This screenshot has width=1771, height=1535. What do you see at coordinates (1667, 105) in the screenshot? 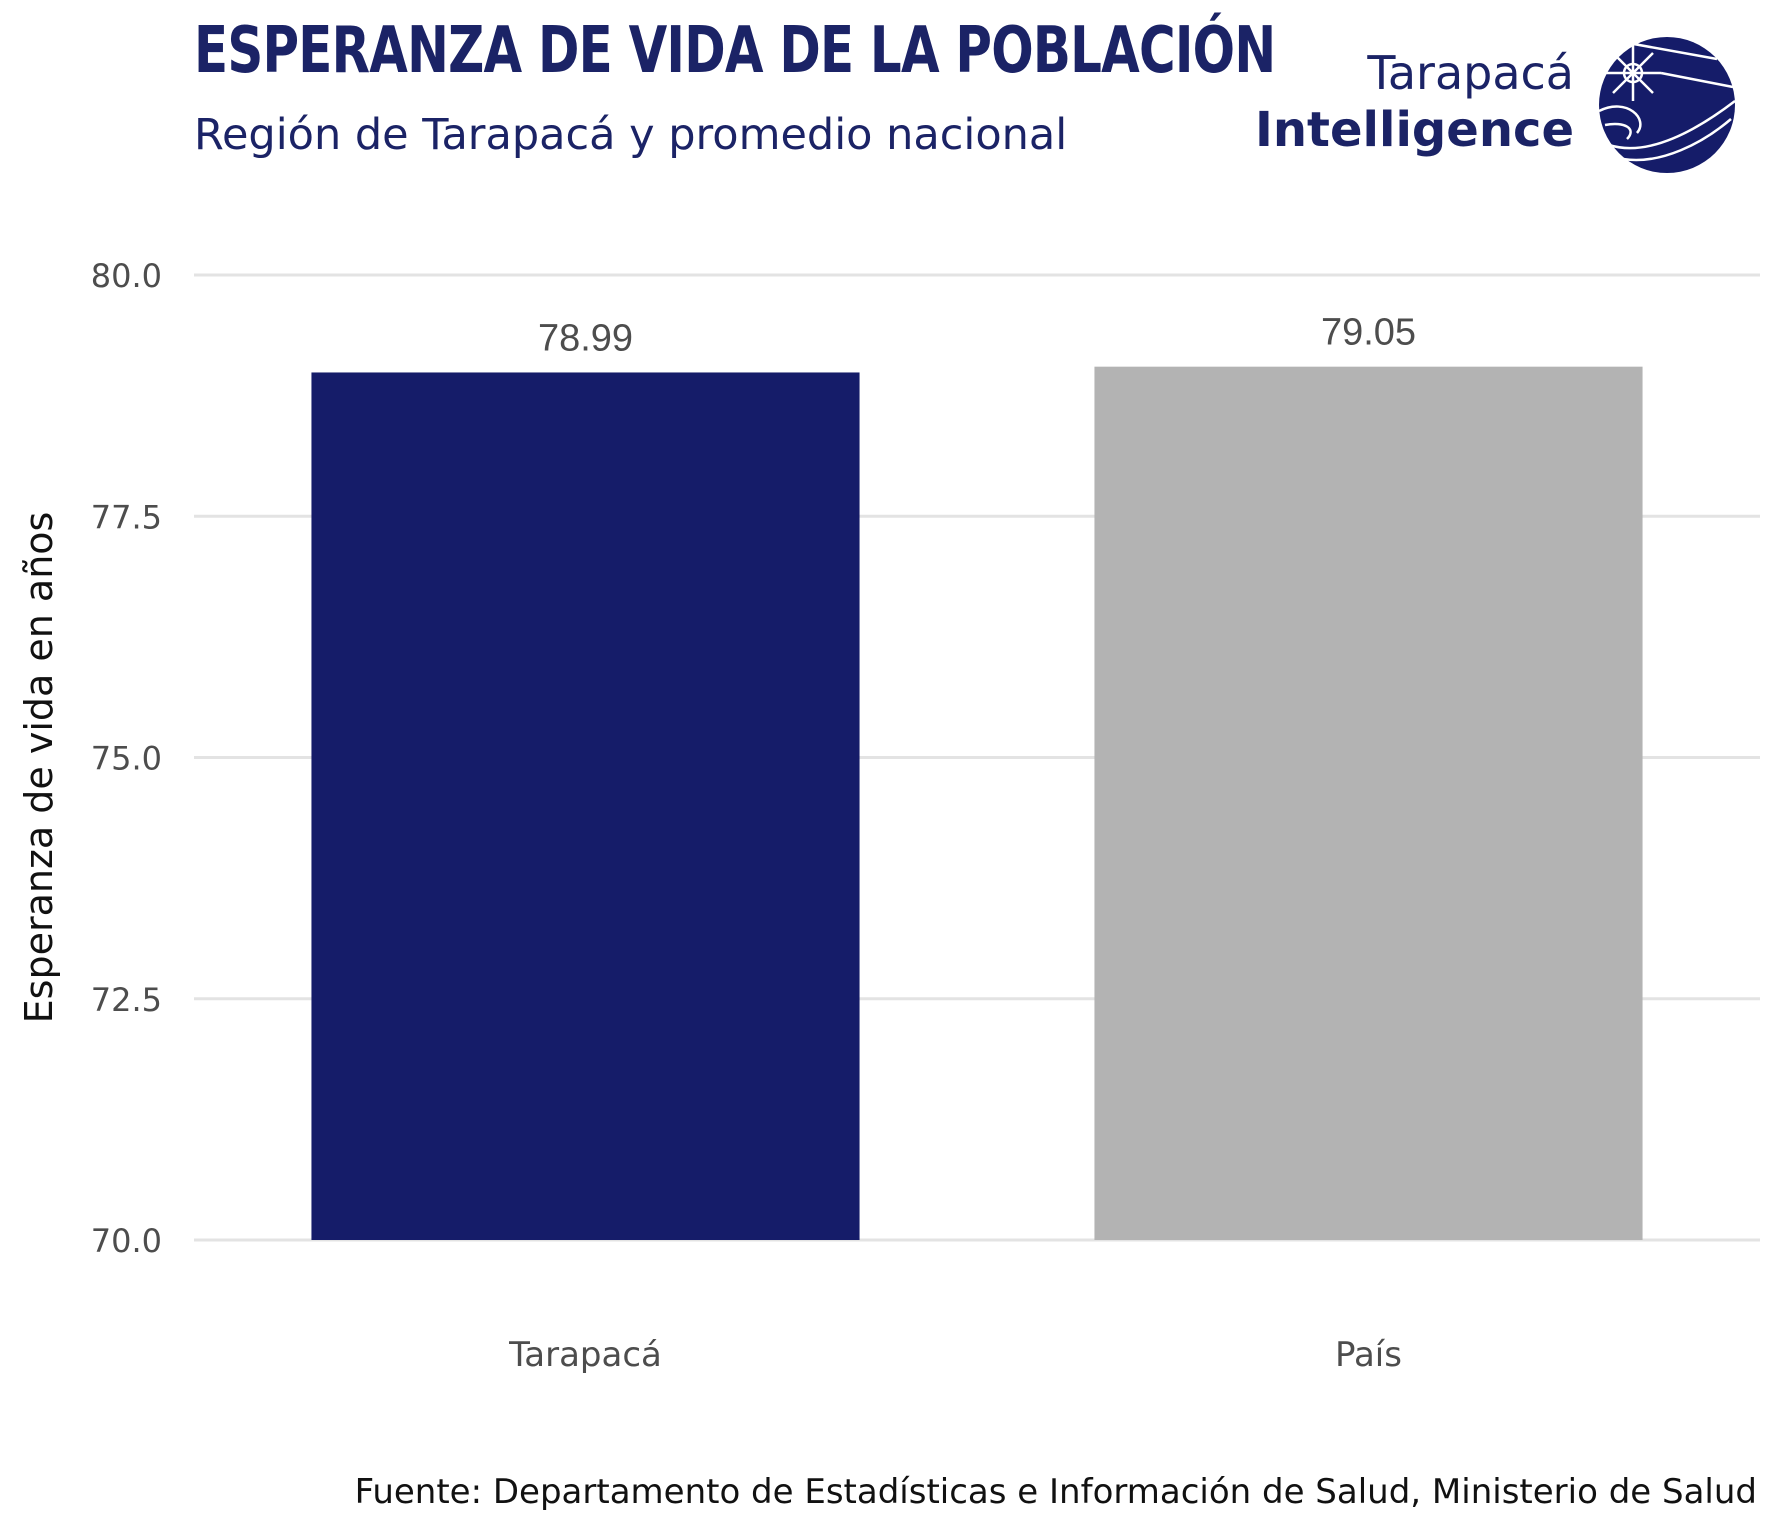
I see `globe-logo-icon` at bounding box center [1667, 105].